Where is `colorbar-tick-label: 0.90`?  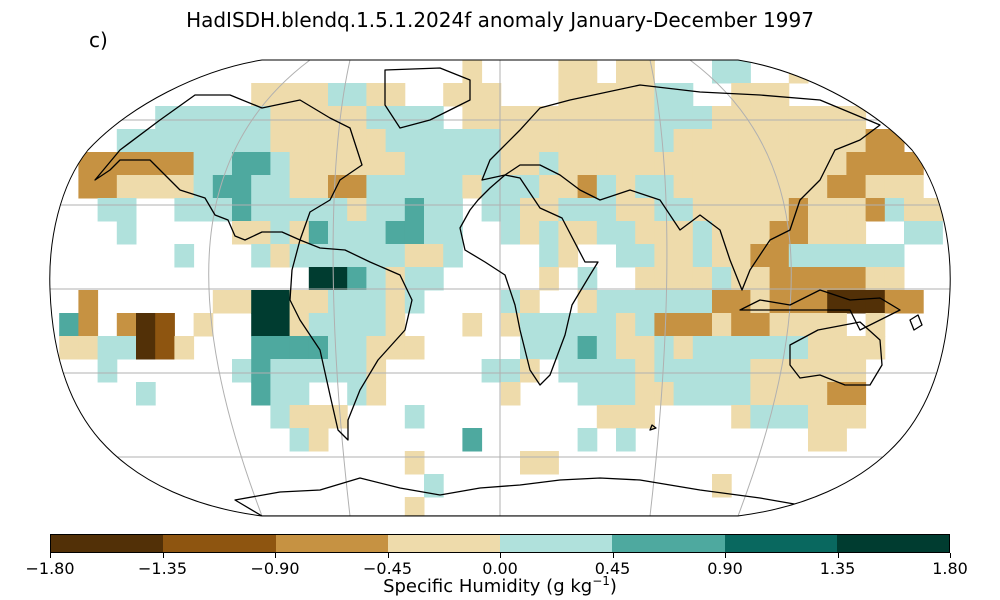 colorbar-tick-label: 0.90 is located at coordinates (725, 568).